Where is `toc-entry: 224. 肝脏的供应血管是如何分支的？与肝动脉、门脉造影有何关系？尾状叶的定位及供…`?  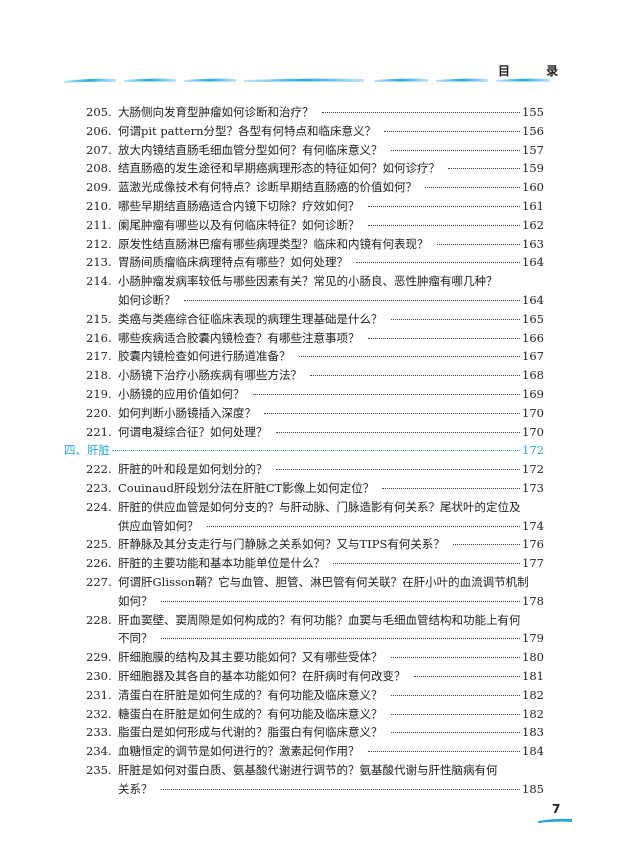 toc-entry: 224. 肝脏的供应血管是如何分支的？与肝动脉、门脉造影有何关系？尾状叶的定位及供… is located at coordinates (315, 517).